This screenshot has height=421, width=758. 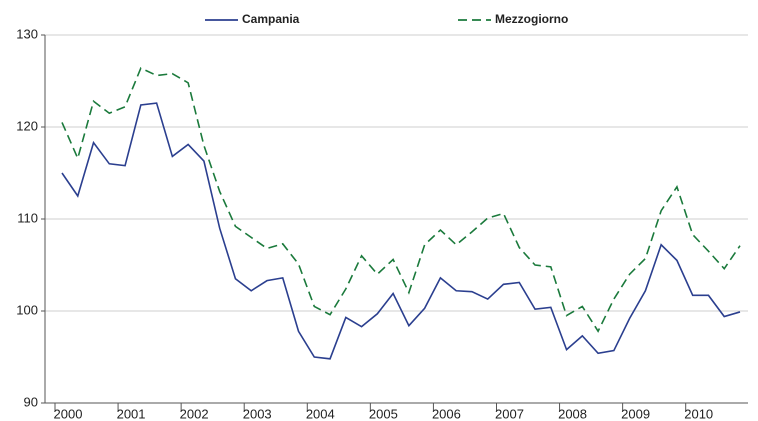 What do you see at coordinates (320, 413) in the screenshot?
I see `x-tick-label: 2004` at bounding box center [320, 413].